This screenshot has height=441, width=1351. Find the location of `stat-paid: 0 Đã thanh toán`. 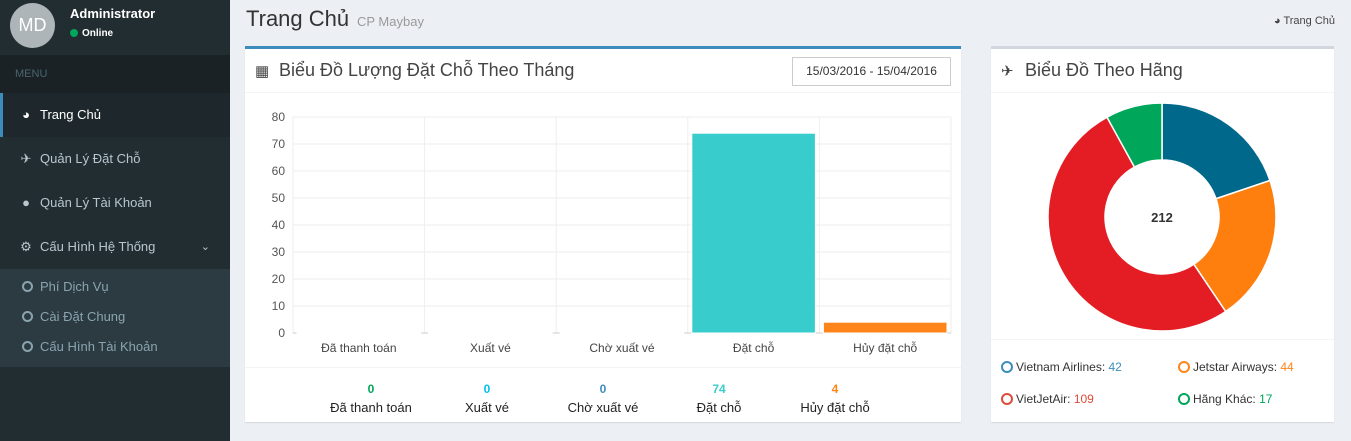

stat-paid: 0 Đã thanh toán is located at coordinates (371, 398).